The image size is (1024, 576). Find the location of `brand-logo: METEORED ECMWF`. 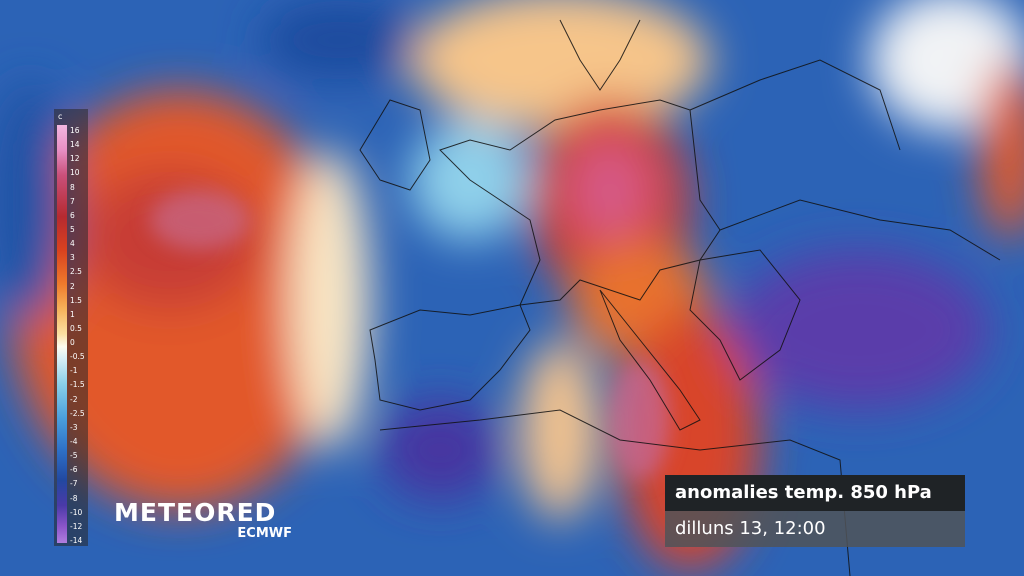

brand-logo: METEORED ECMWF is located at coordinates (205, 522).